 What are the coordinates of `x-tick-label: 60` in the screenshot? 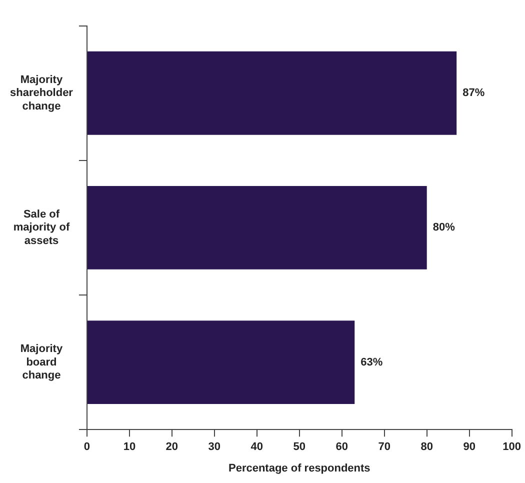 It's located at (342, 447).